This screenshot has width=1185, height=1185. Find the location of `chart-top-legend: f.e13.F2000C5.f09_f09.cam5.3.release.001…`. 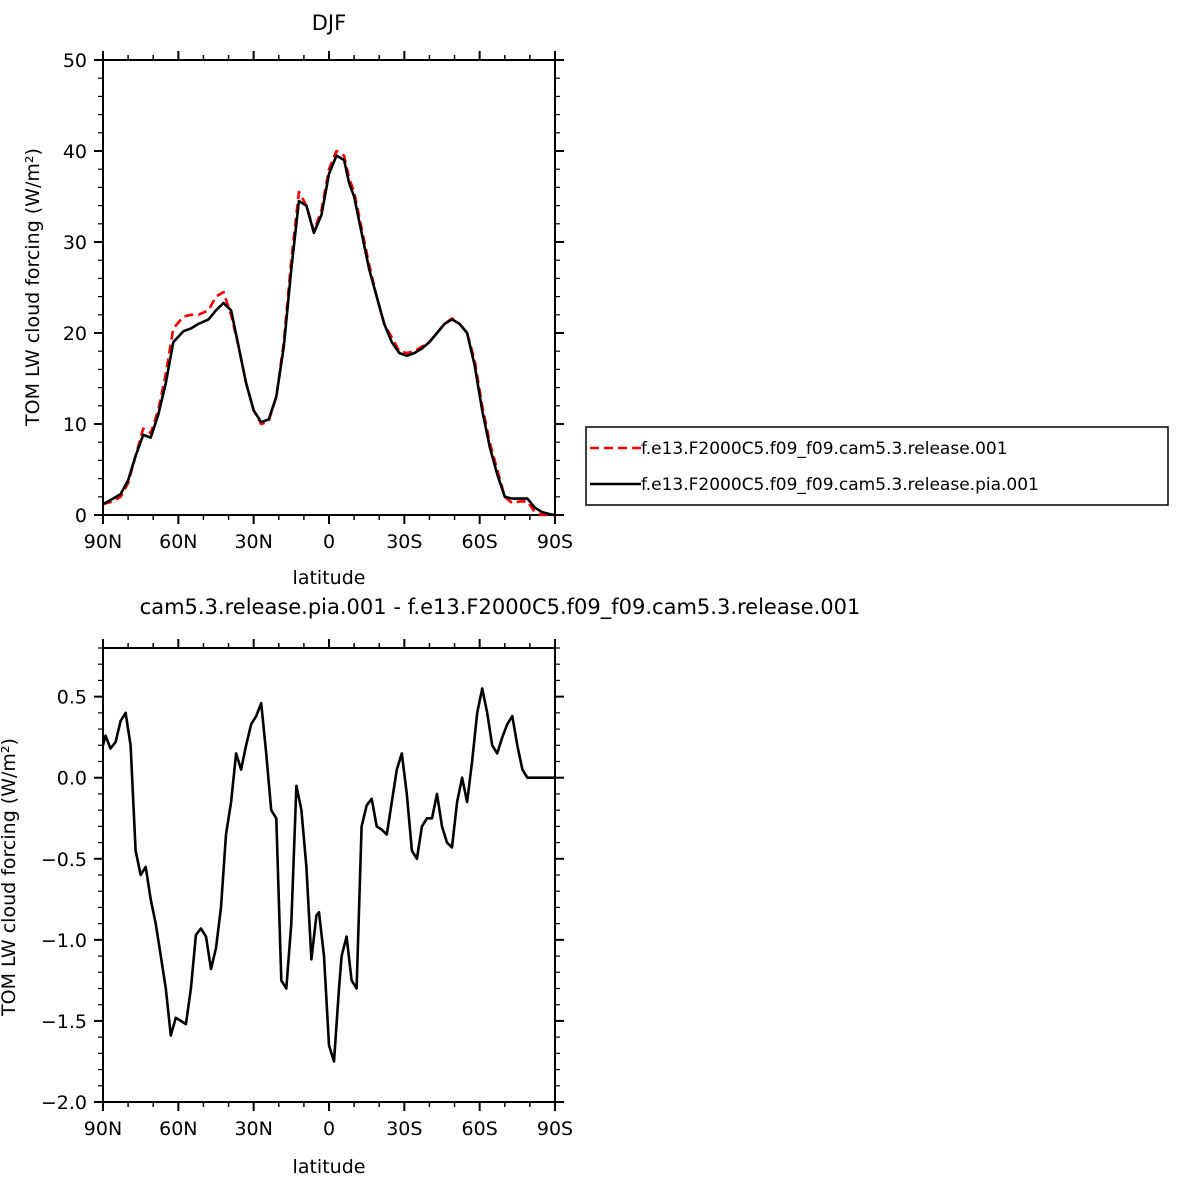

chart-top-legend: f.e13.F2000C5.f09_f09.cam5.3.release.001… is located at coordinates (877, 466).